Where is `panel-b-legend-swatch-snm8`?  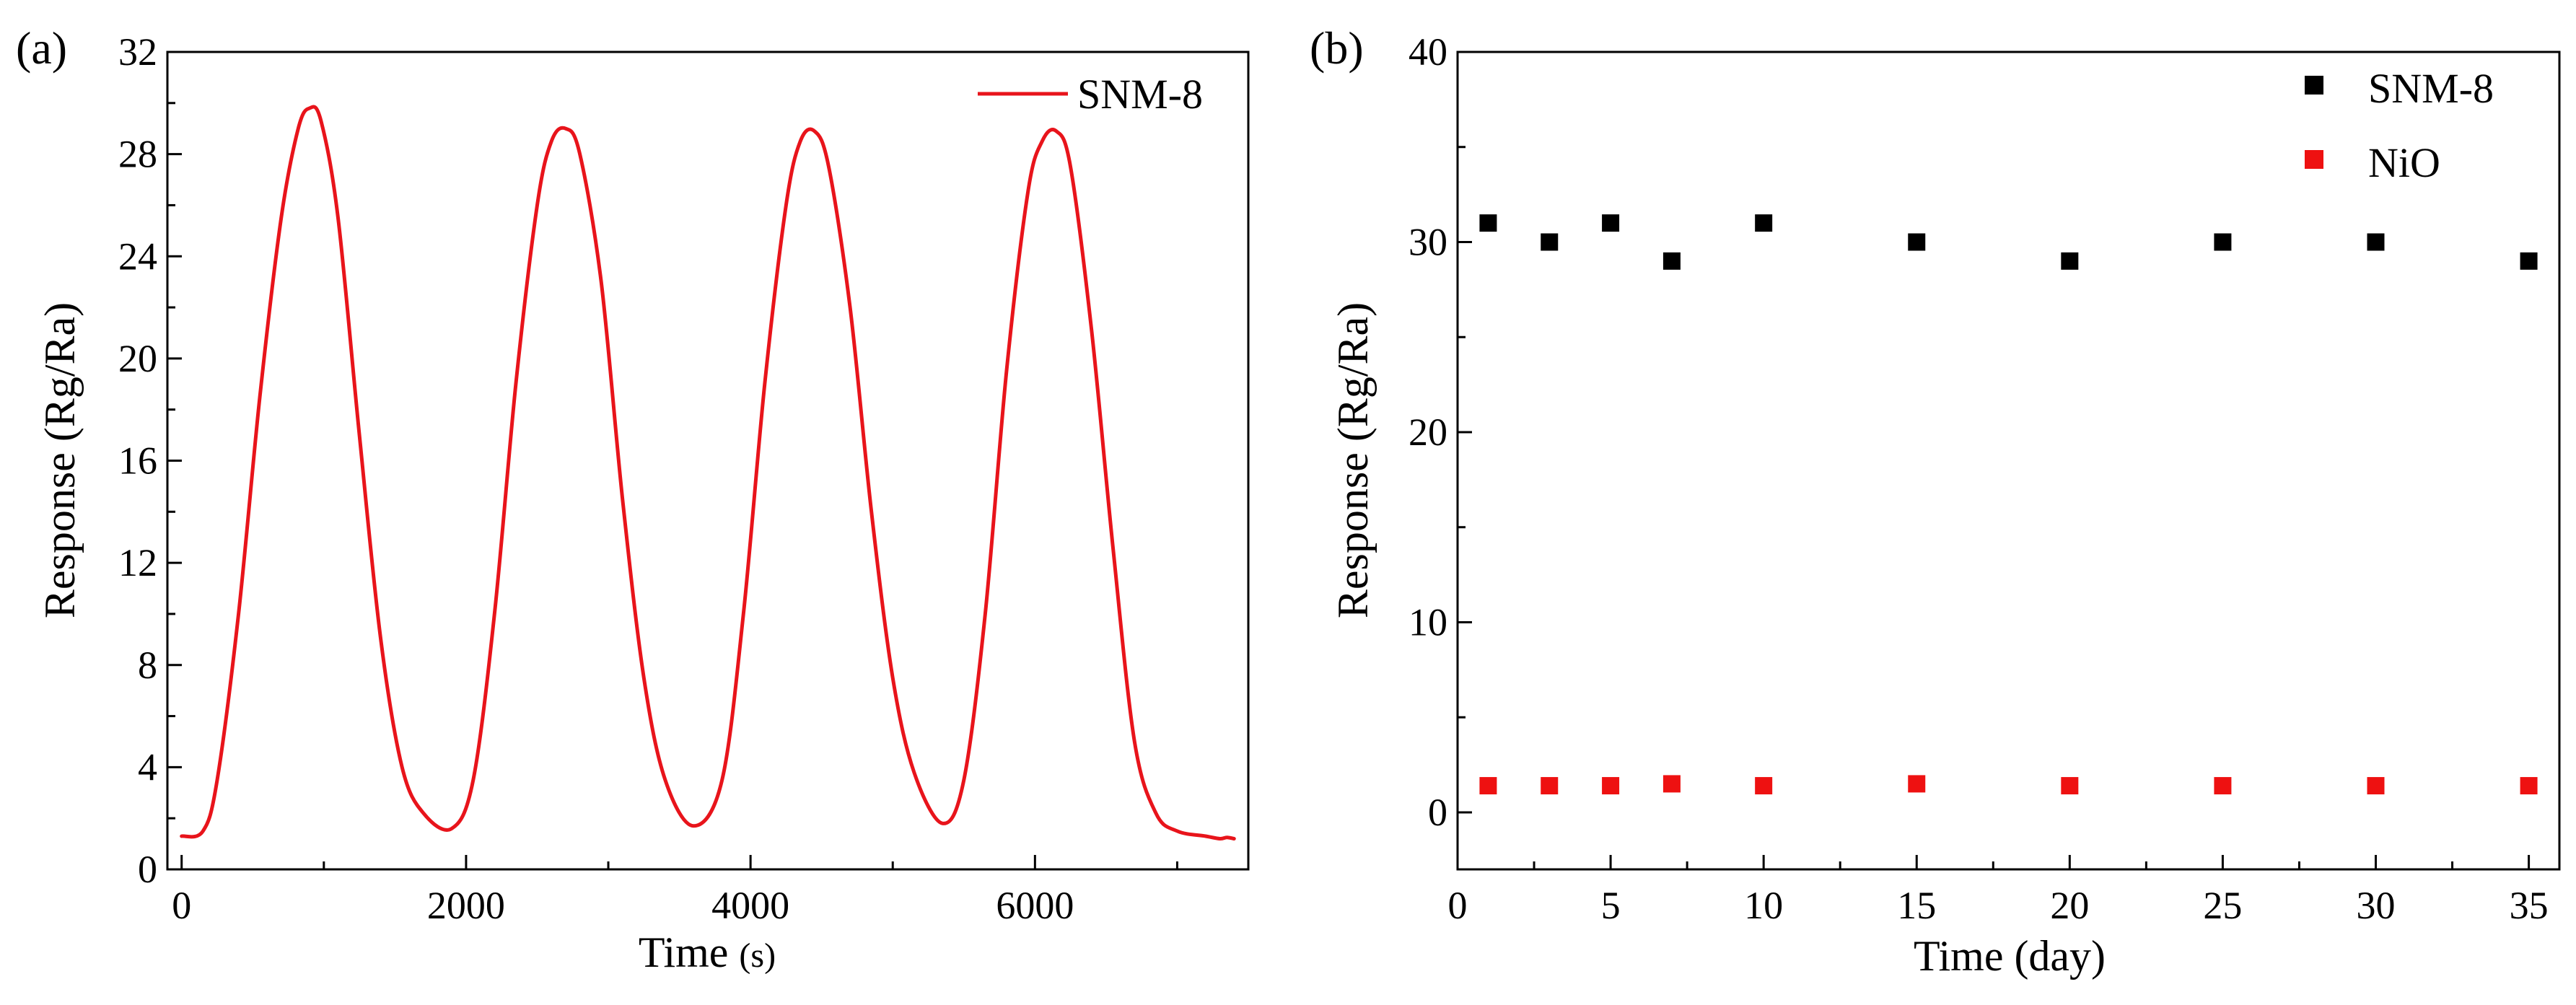
panel-b-legend-swatch-snm8 is located at coordinates (2314, 86).